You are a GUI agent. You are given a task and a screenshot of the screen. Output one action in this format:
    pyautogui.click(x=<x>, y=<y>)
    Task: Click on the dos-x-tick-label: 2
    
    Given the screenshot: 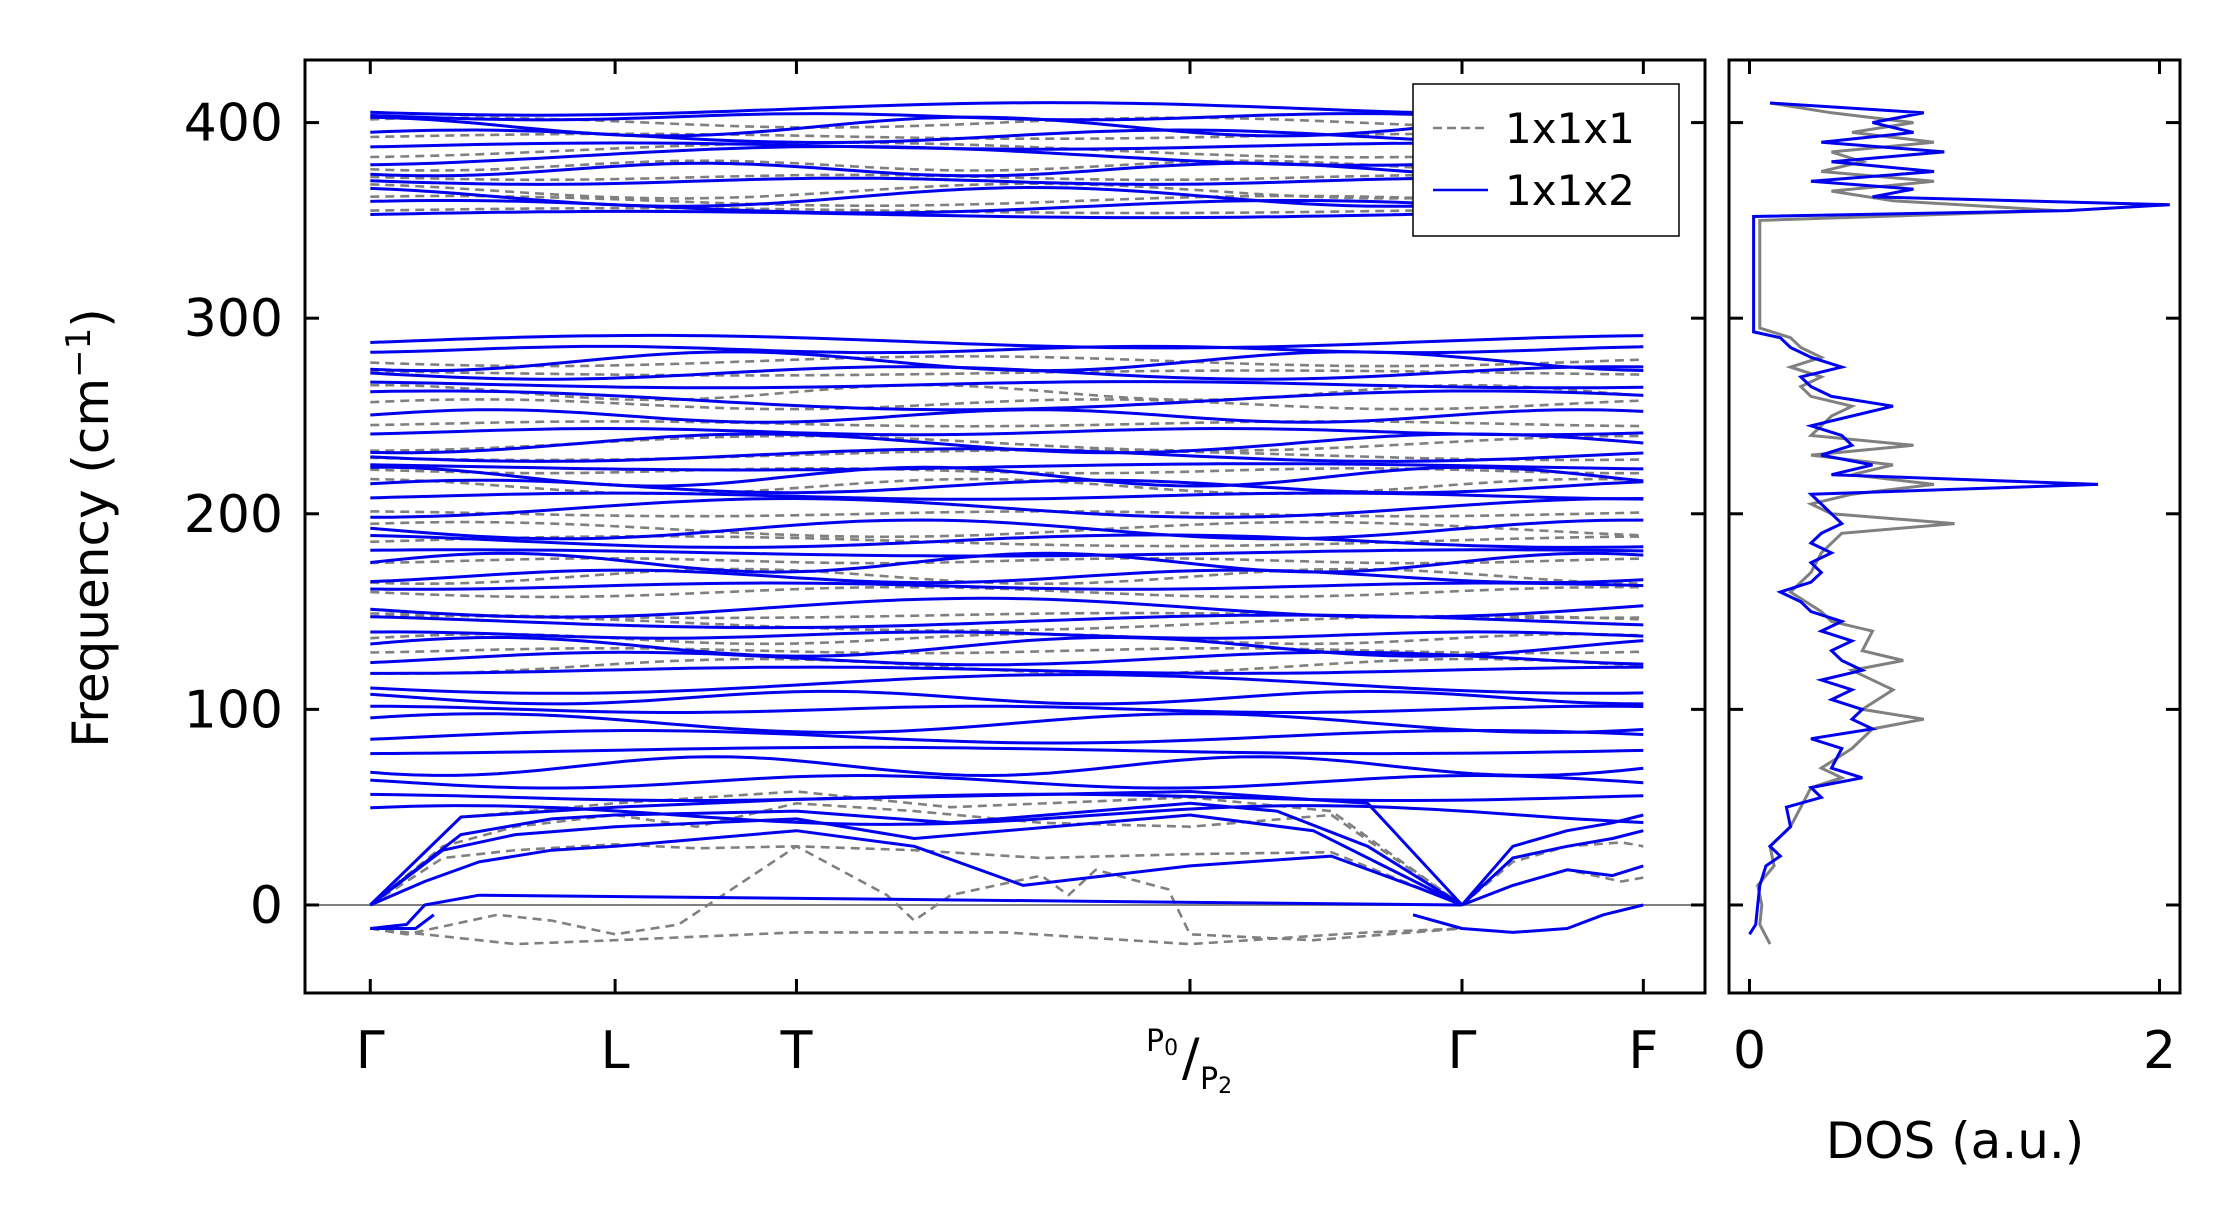 What is the action you would take?
    pyautogui.click(x=2159, y=1051)
    